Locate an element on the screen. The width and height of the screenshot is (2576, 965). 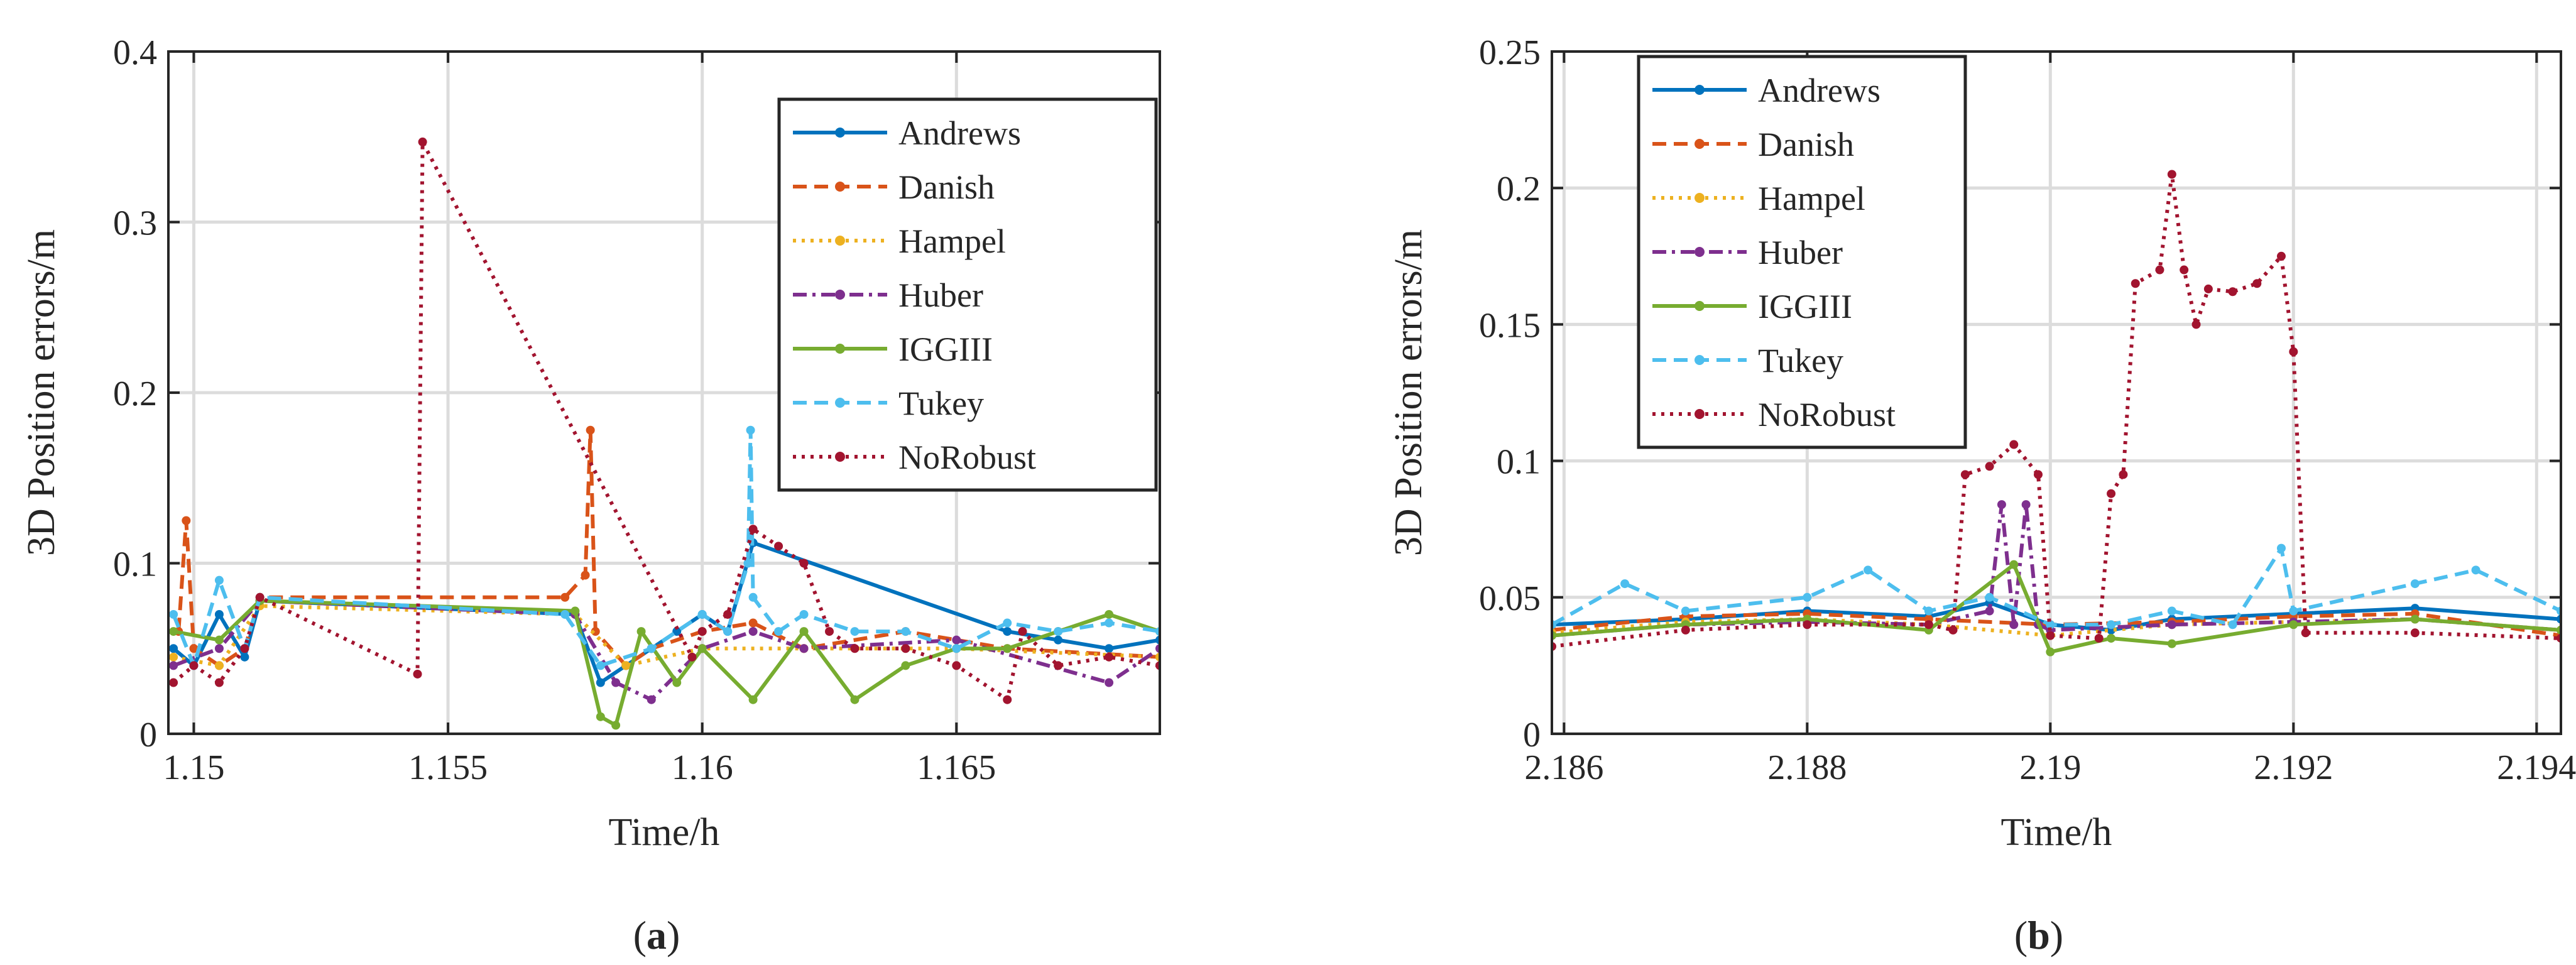
y-tick-label: 0.15 is located at coordinates (1510, 325).